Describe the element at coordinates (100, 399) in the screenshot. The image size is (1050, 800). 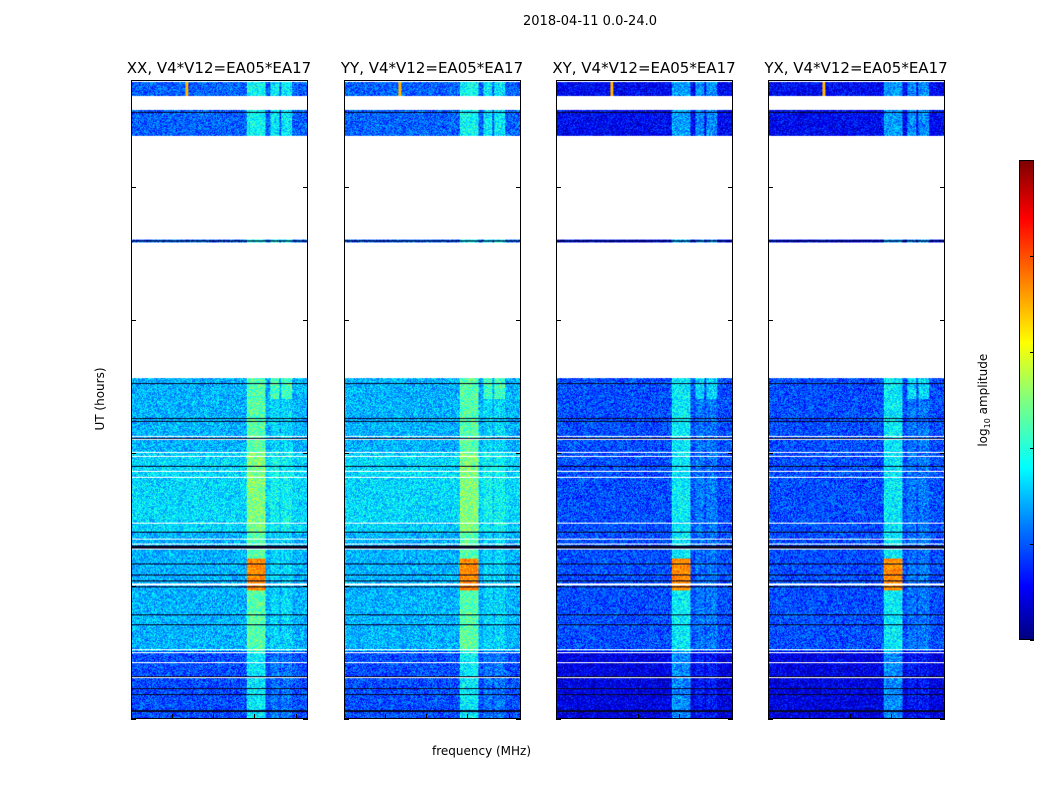
I see `y-axis-label: UT (hours)` at that location.